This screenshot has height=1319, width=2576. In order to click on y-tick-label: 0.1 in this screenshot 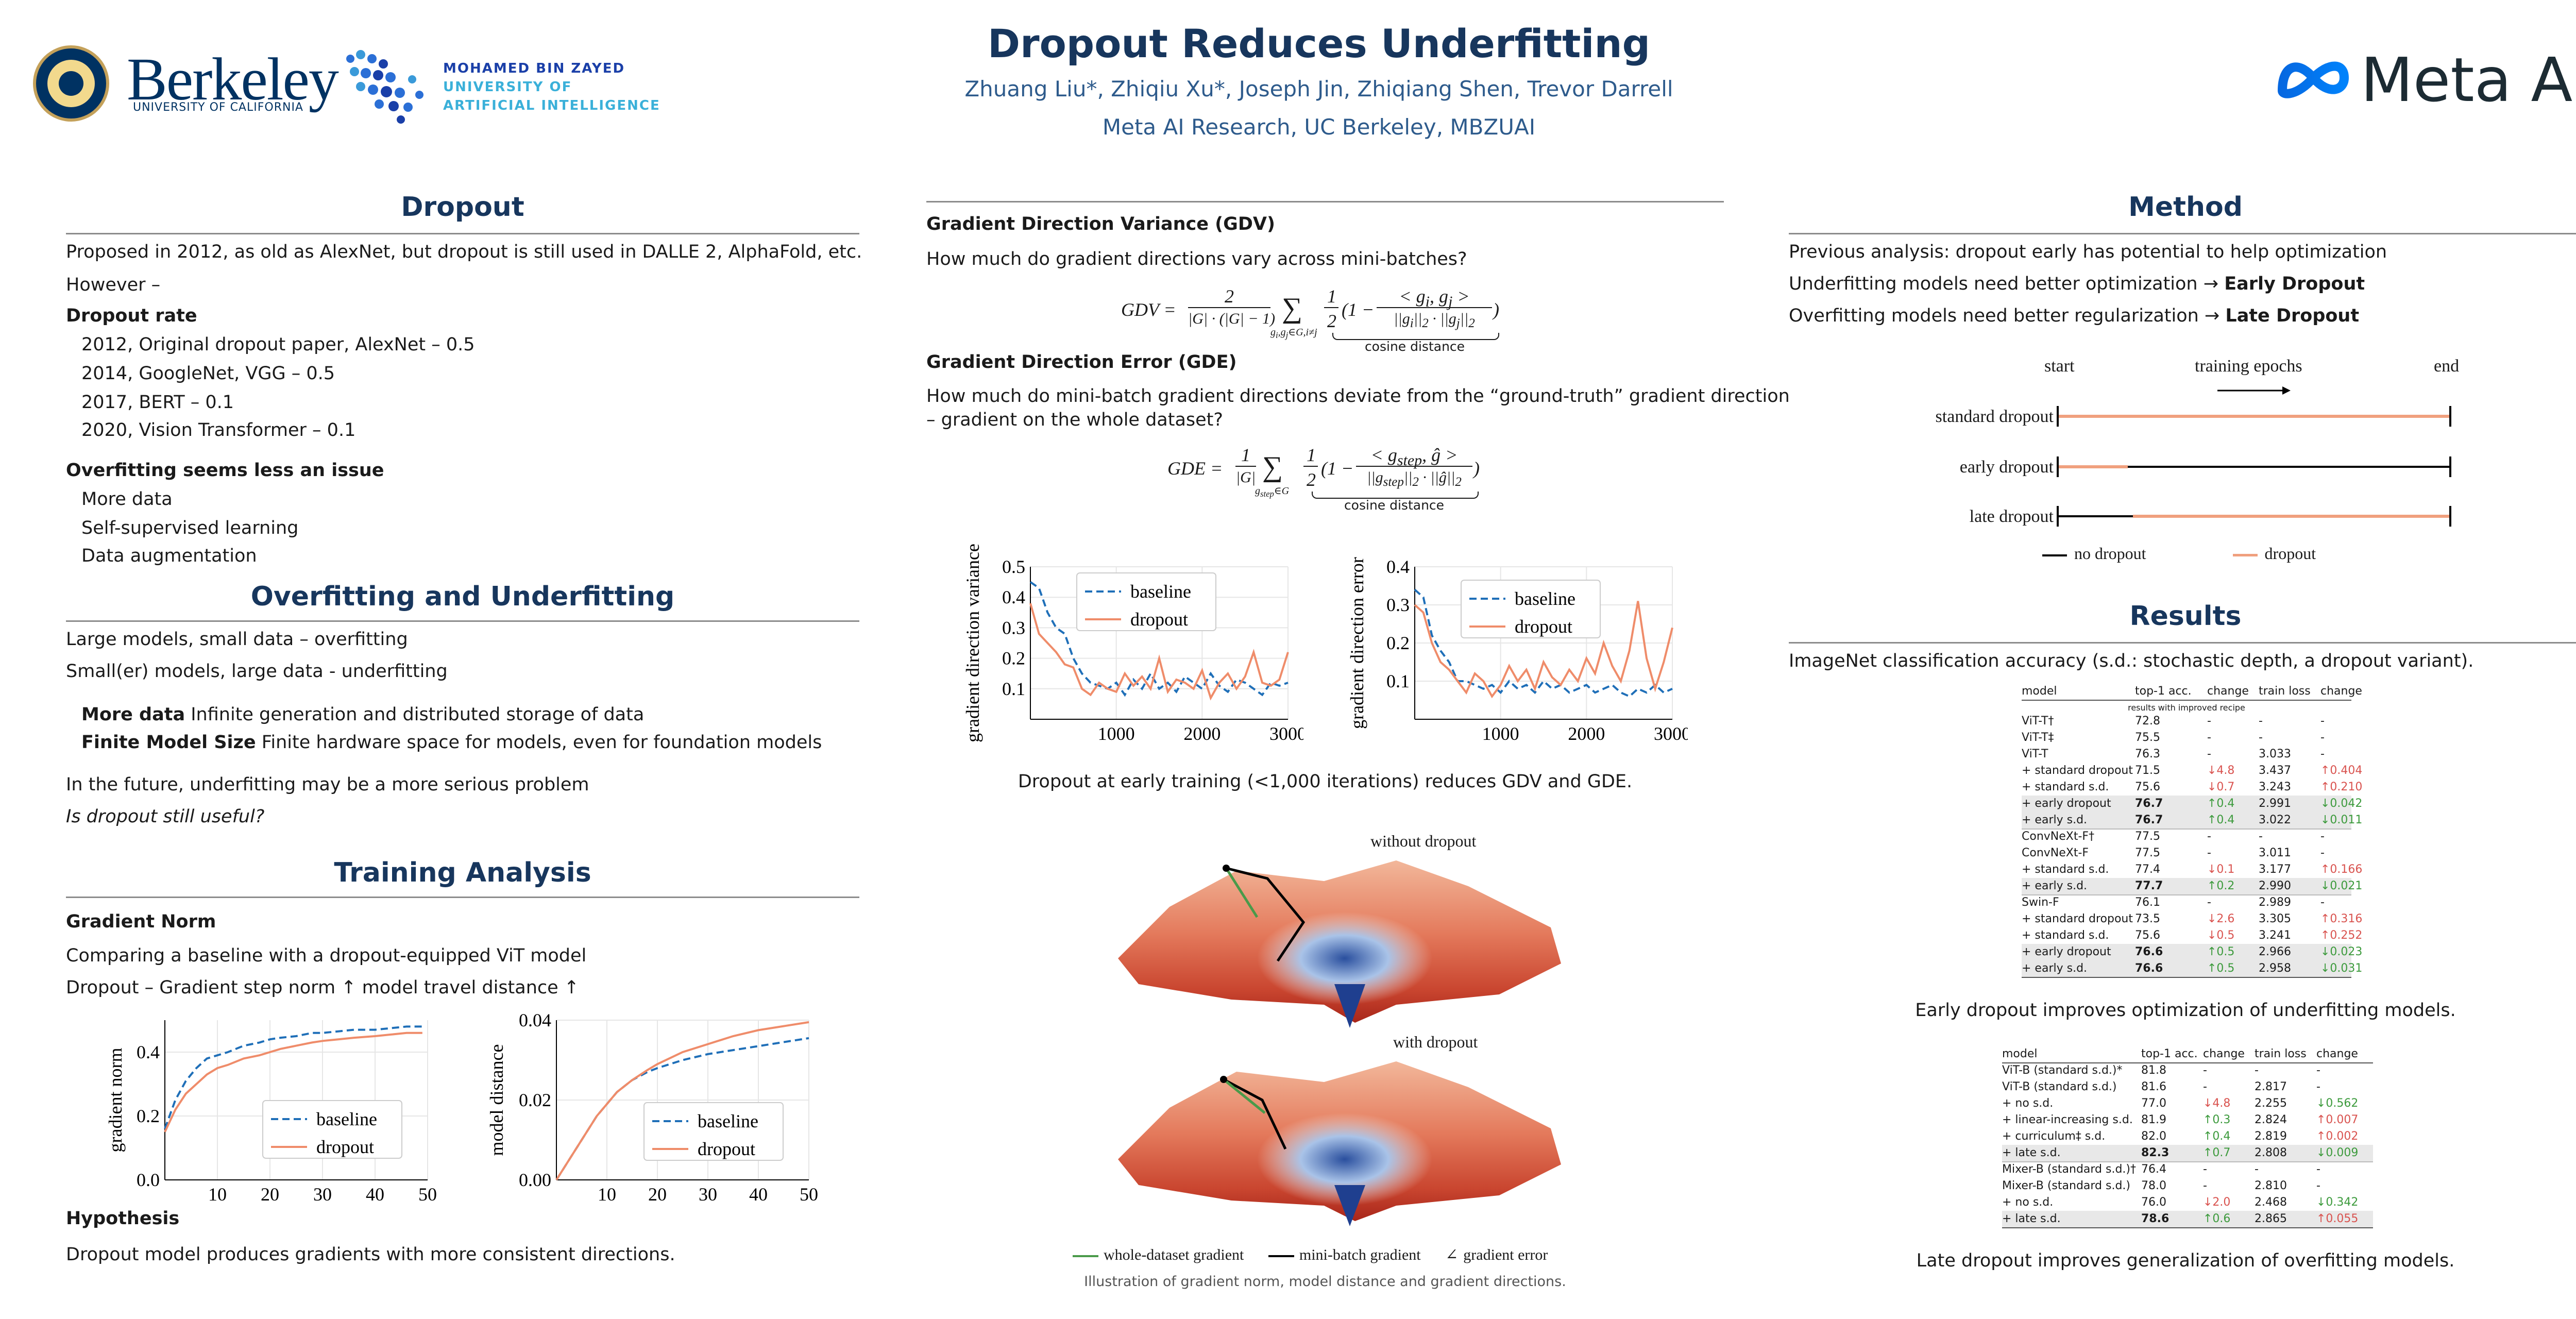, I will do `click(1398, 681)`.